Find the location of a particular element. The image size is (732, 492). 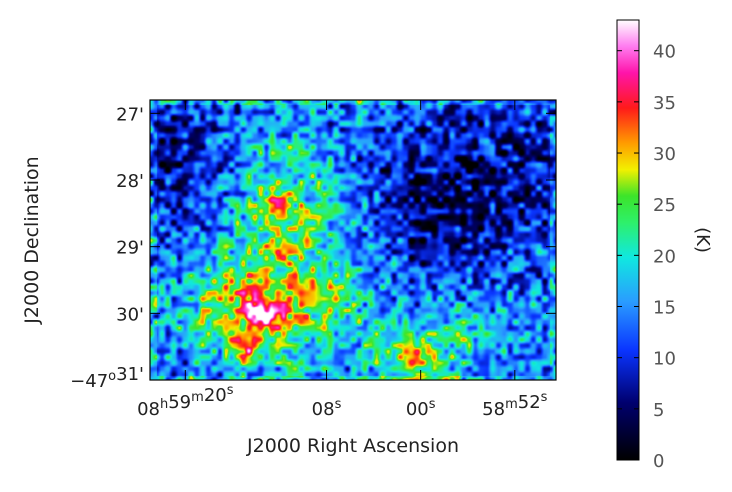

colorbar-ticks: 0 5 10 15 20 25 30 35 40 is located at coordinates (646, 257).